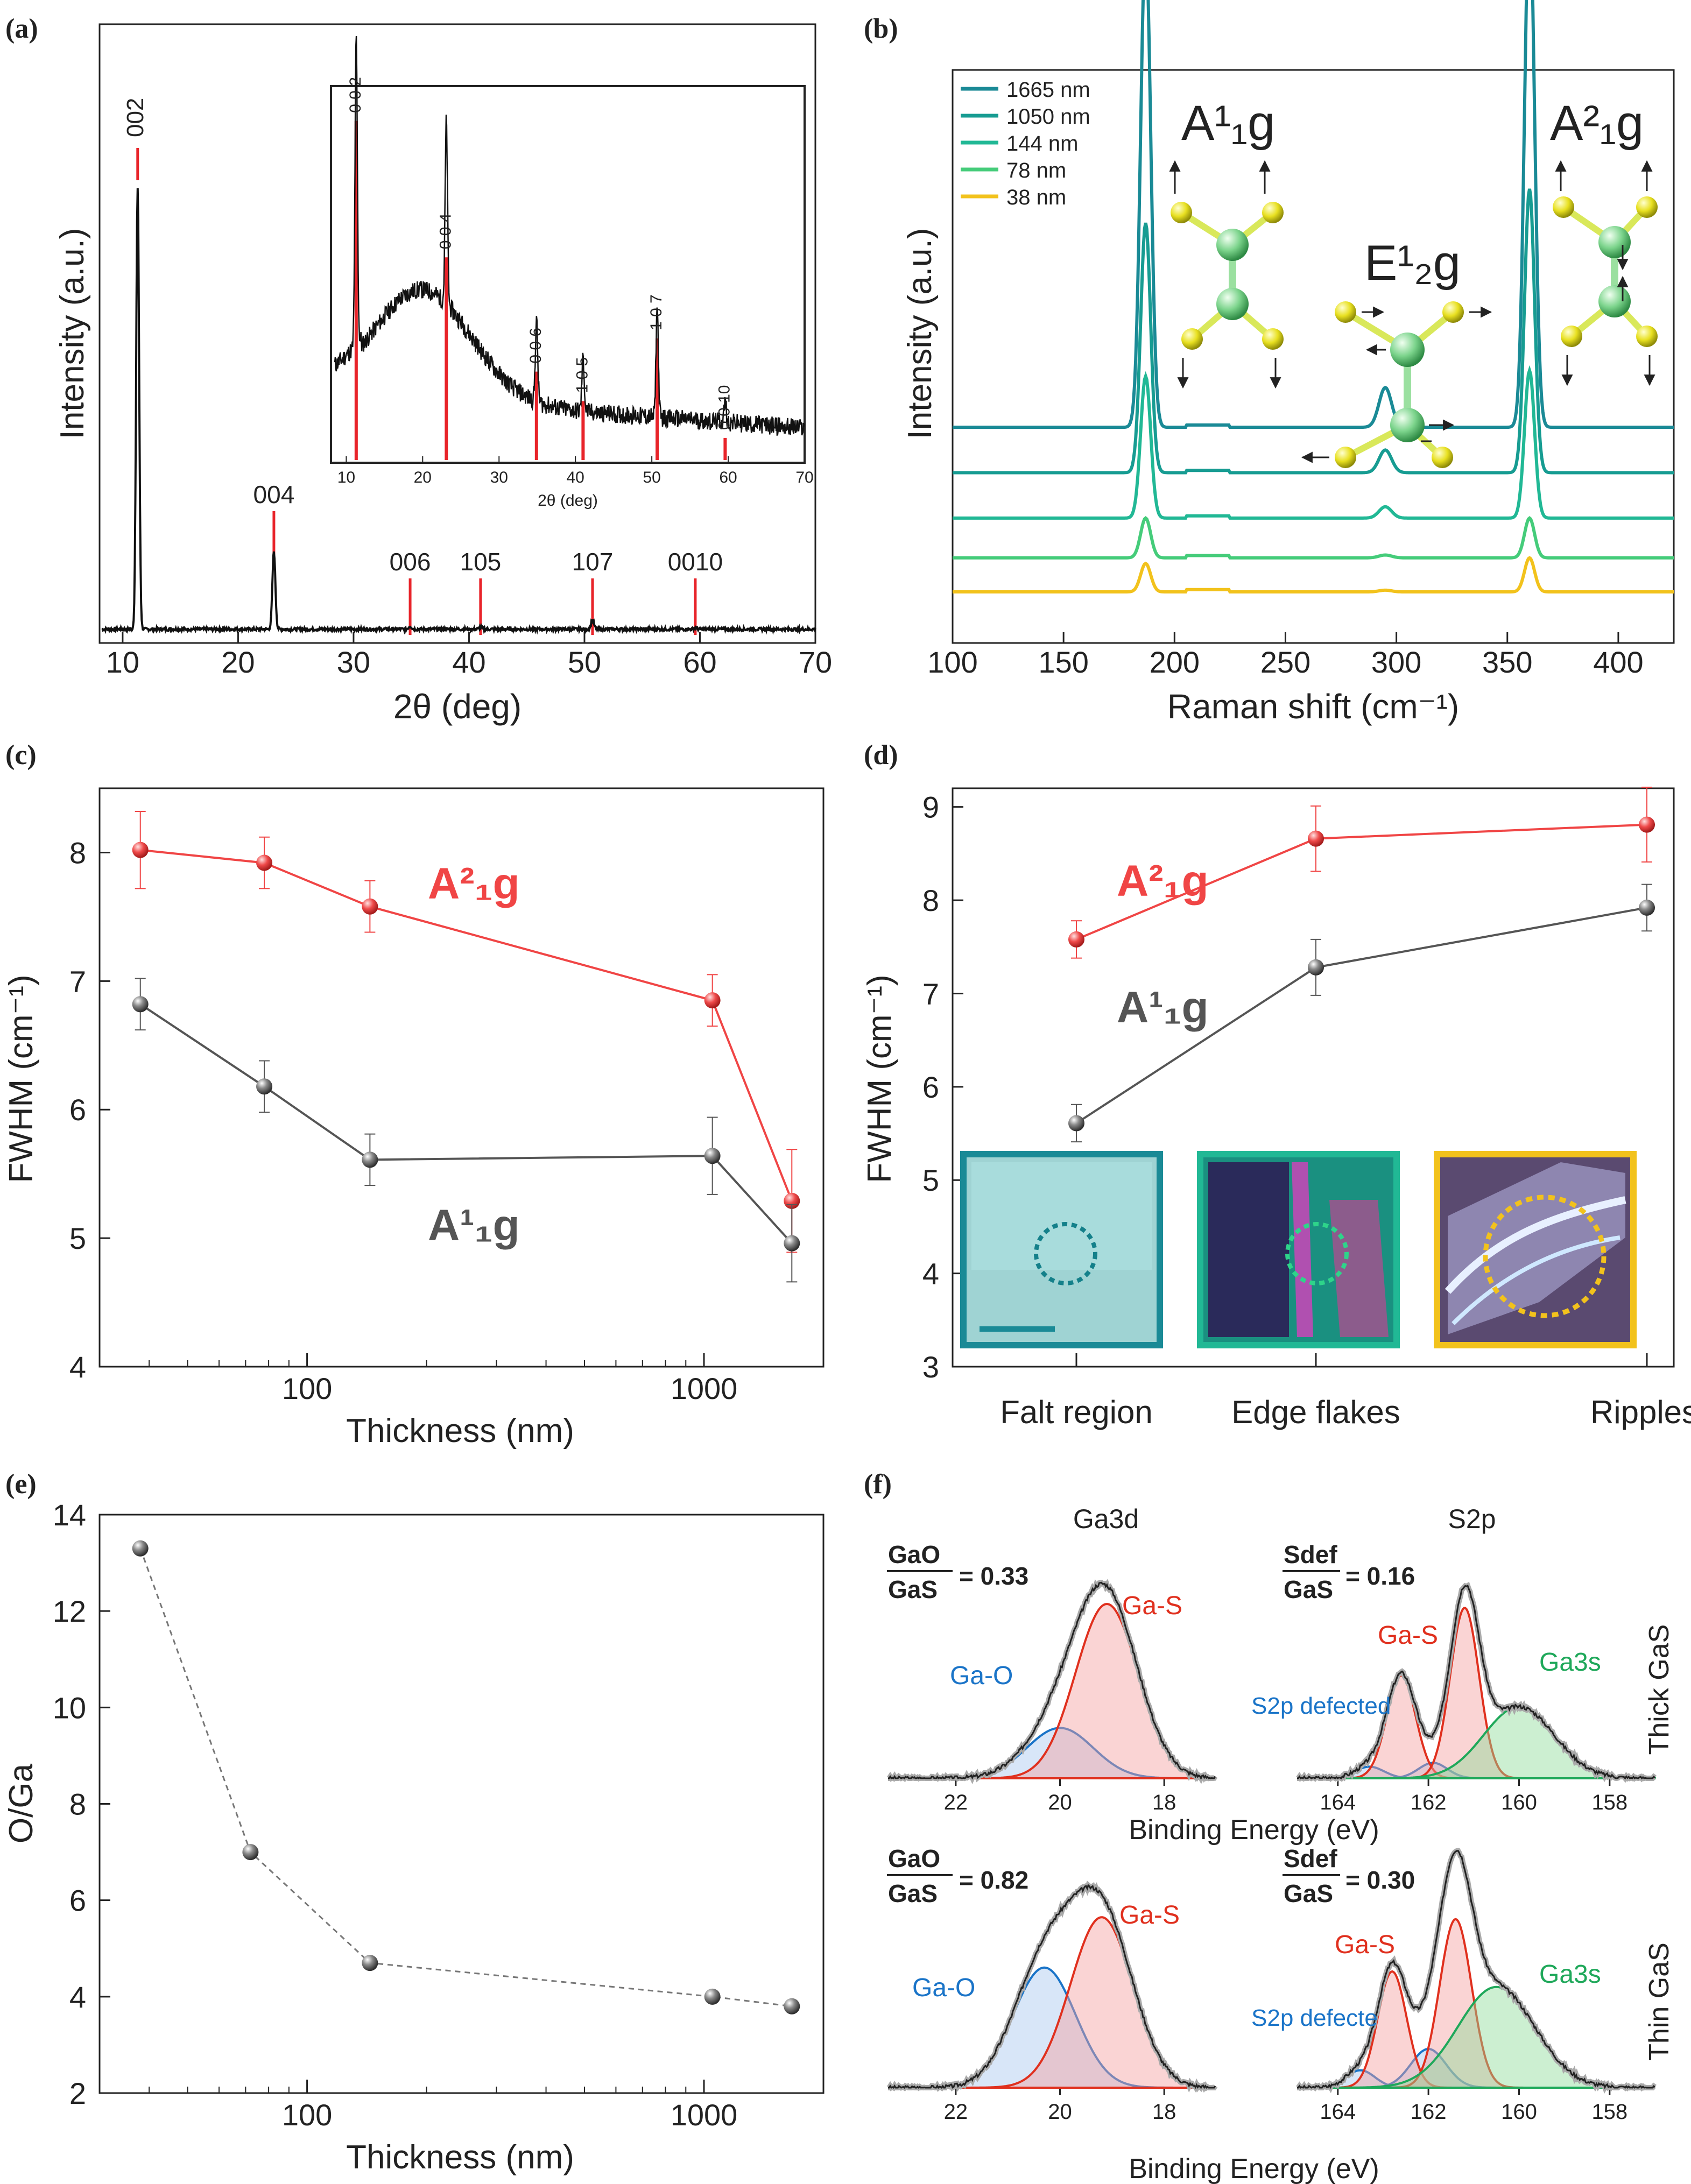 Image resolution: width=1691 pixels, height=2184 pixels. Describe the element at coordinates (1254, 1830) in the screenshot. I see `xps-xlabel-top: Binding Energy (eV)` at that location.